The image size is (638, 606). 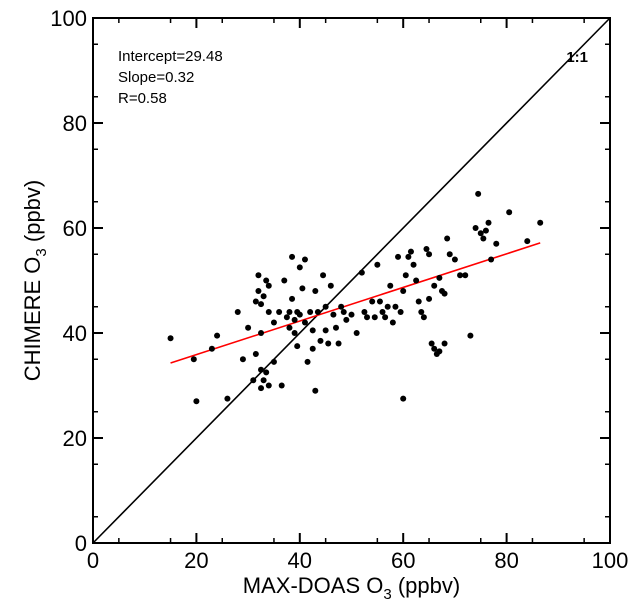 What do you see at coordinates (41, 252) in the screenshot?
I see `y-axis-title-subscript: 3` at bounding box center [41, 252].